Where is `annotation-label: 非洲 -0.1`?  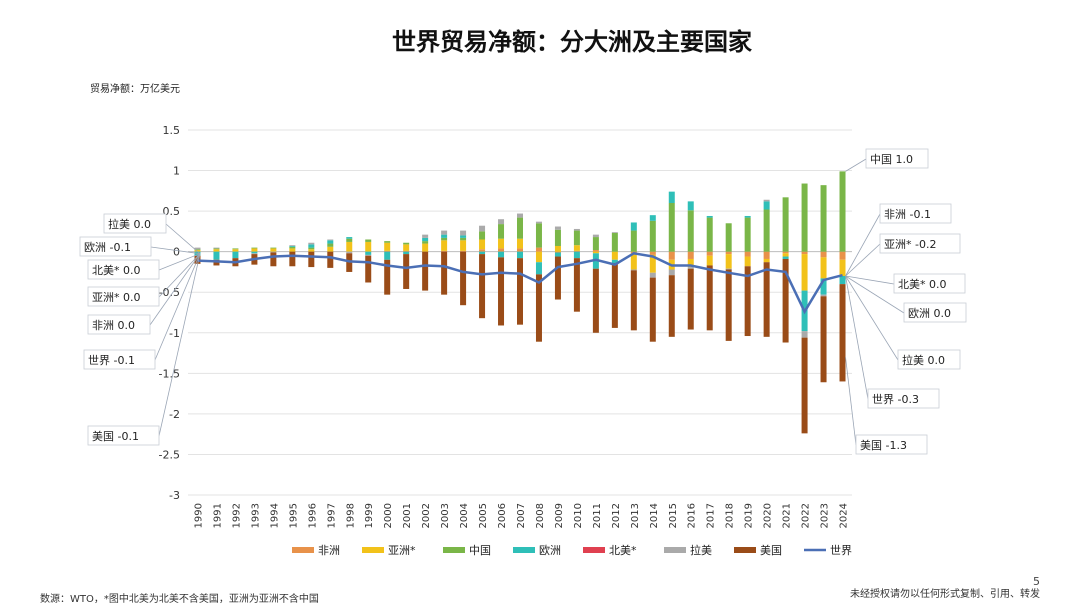
annotation-label: 非洲 -0.1 is located at coordinates (907, 214).